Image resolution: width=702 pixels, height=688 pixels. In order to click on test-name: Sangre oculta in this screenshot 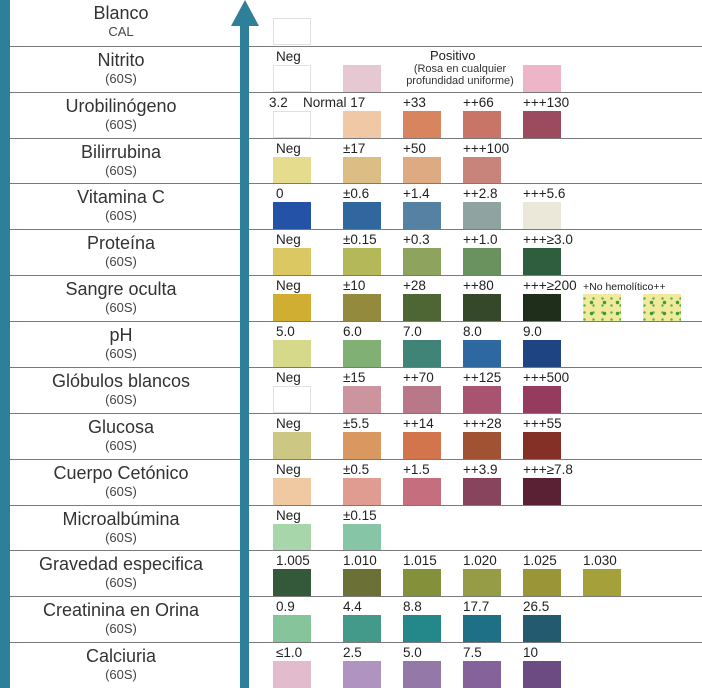, I will do `click(121, 289)`.